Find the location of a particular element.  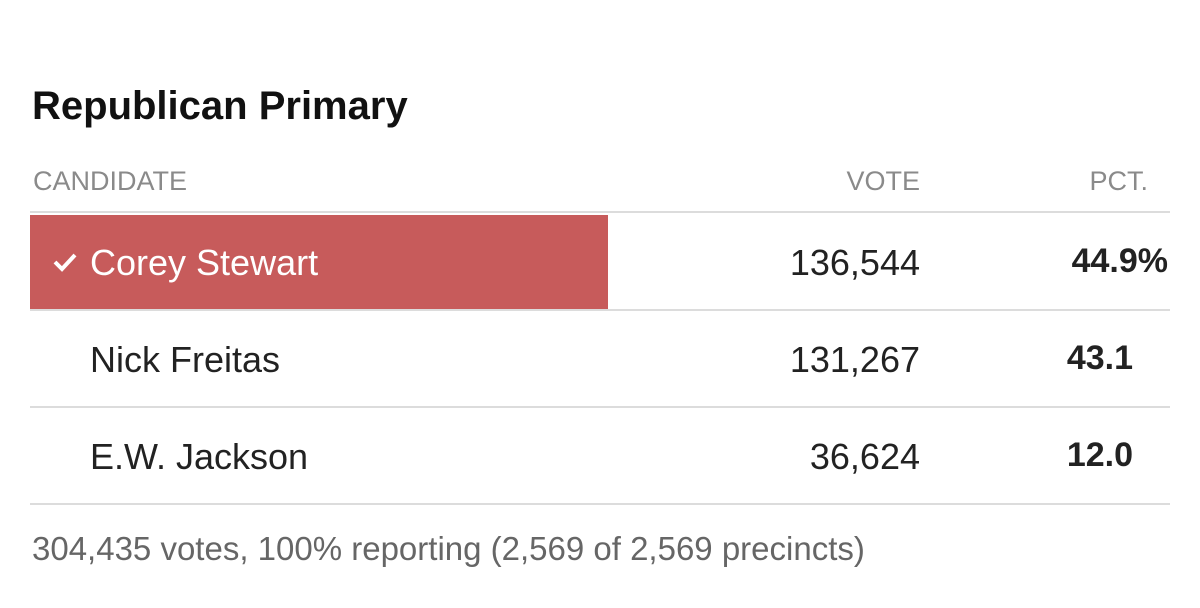

vote-percent: 43.1 is located at coordinates (1099, 358).